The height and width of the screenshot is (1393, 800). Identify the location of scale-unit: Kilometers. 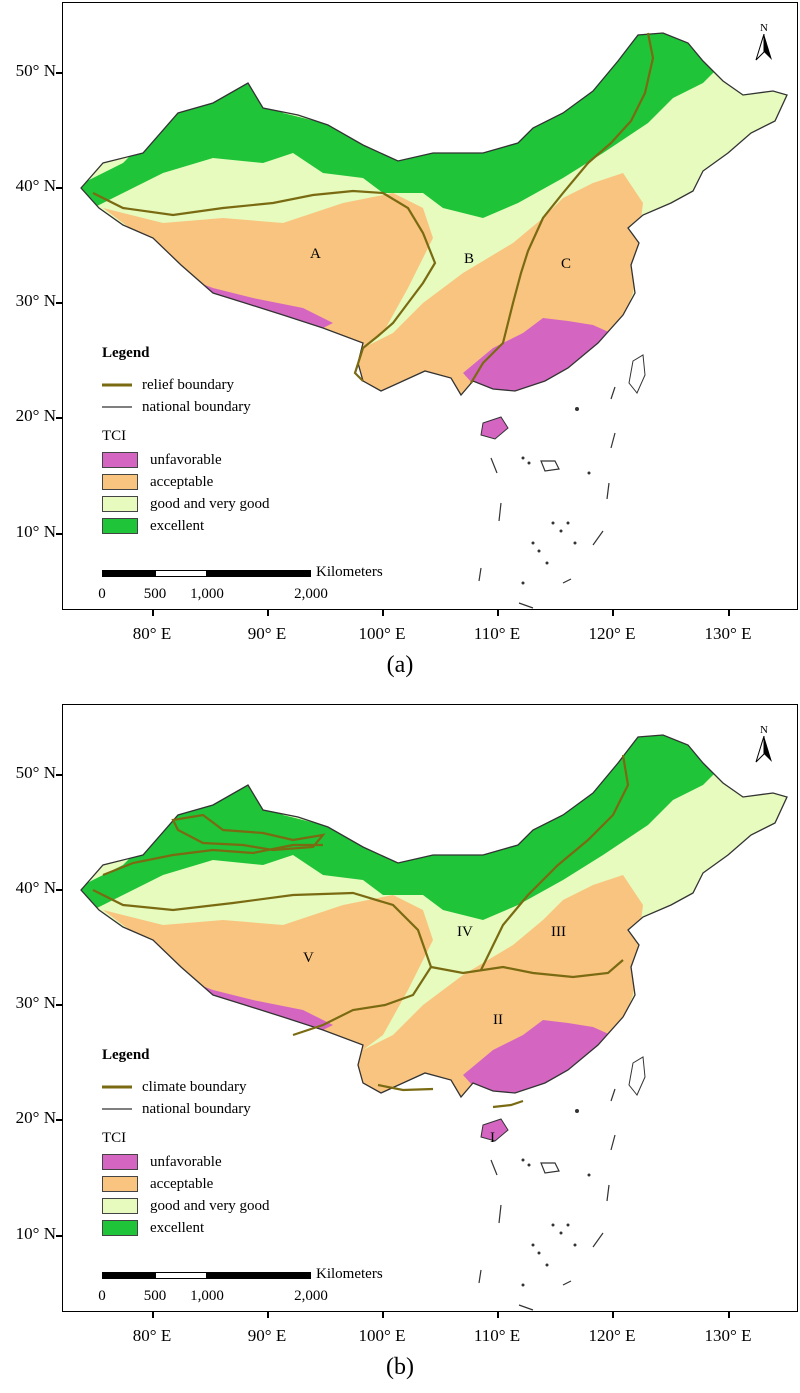
(349, 1274).